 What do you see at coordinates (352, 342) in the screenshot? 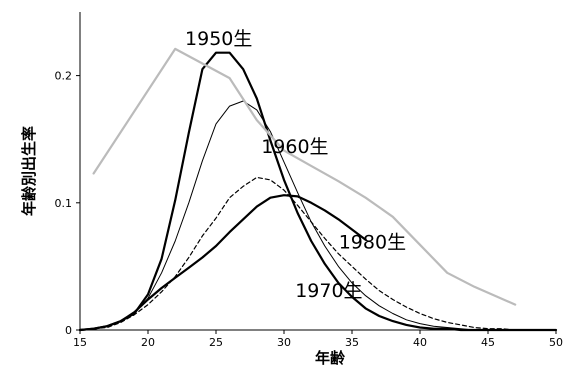
I see `x-tick-label: 35` at bounding box center [352, 342].